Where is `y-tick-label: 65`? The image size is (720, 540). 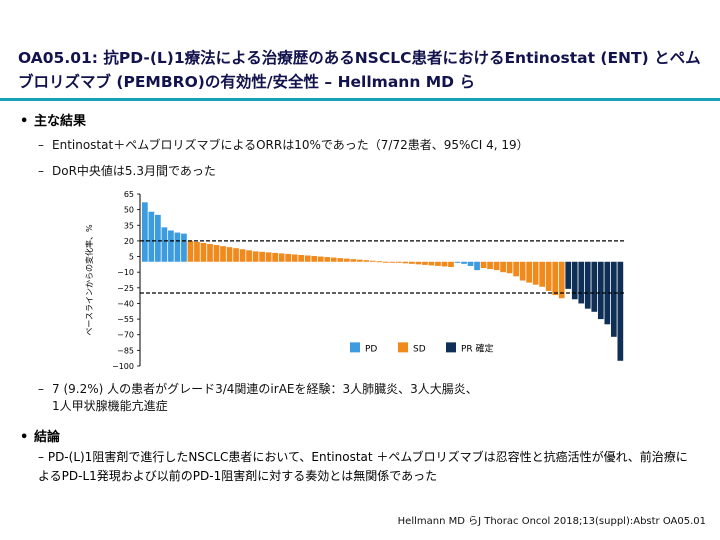 y-tick-label: 65 is located at coordinates (129, 194).